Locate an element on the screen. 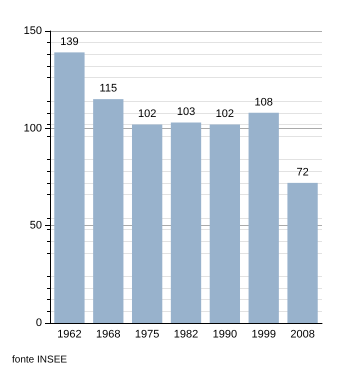 This screenshot has width=350, height=373. x-tick-label: 2008 is located at coordinates (302, 334).